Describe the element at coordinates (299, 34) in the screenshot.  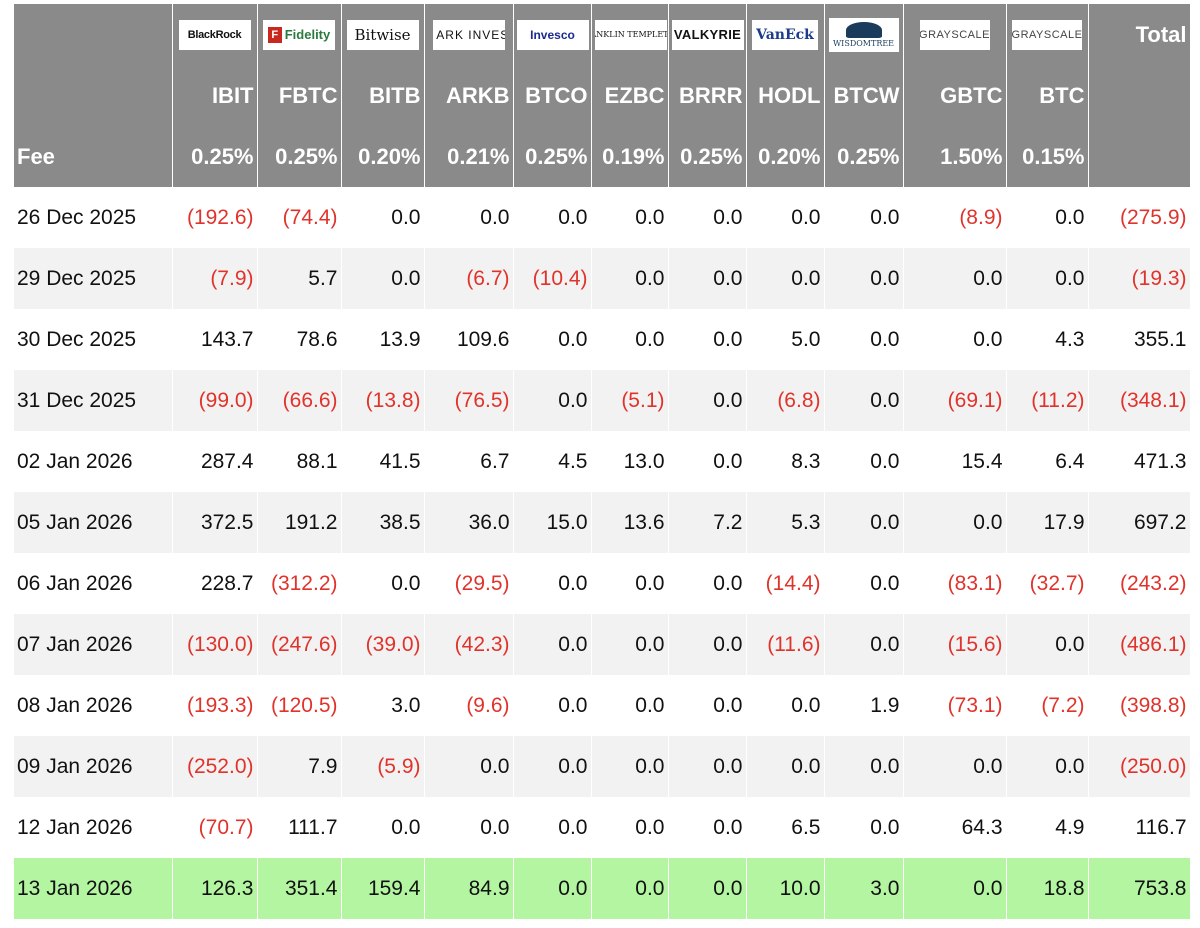
I see `fidelity-logo: F Fidelity` at that location.